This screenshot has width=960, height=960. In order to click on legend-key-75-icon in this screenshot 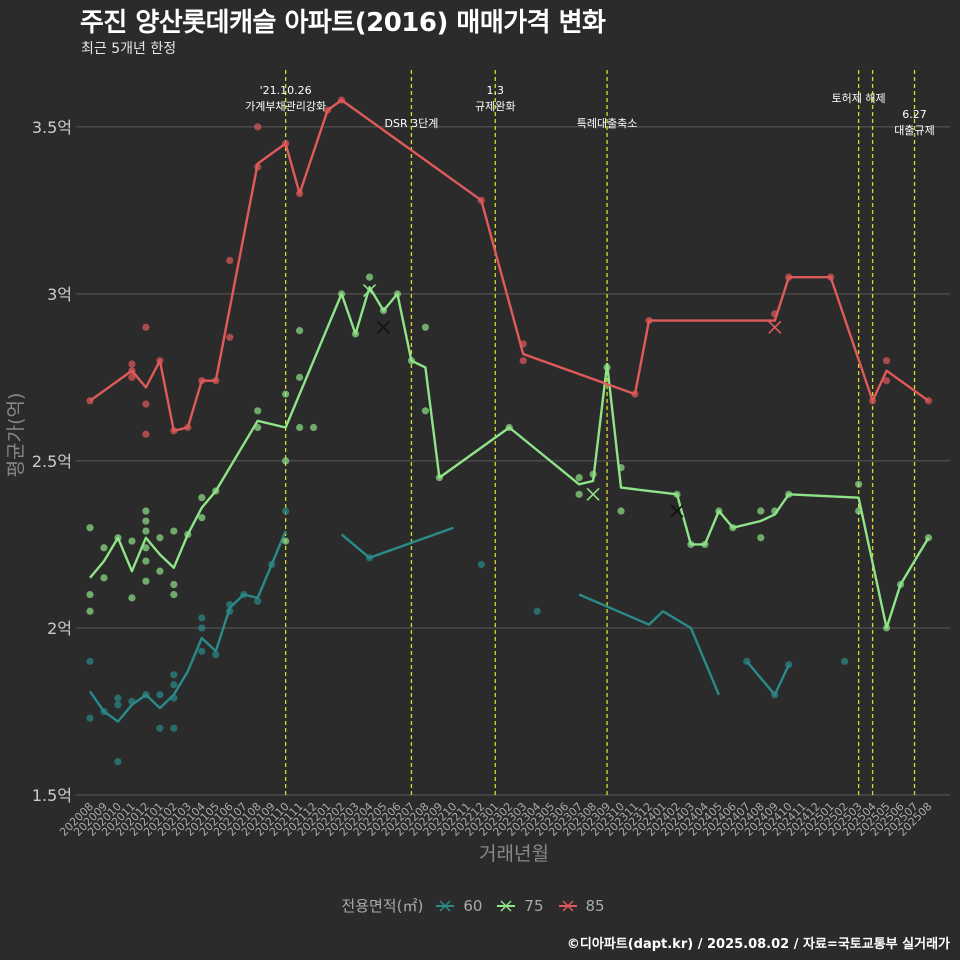, I will do `click(506, 905)`.